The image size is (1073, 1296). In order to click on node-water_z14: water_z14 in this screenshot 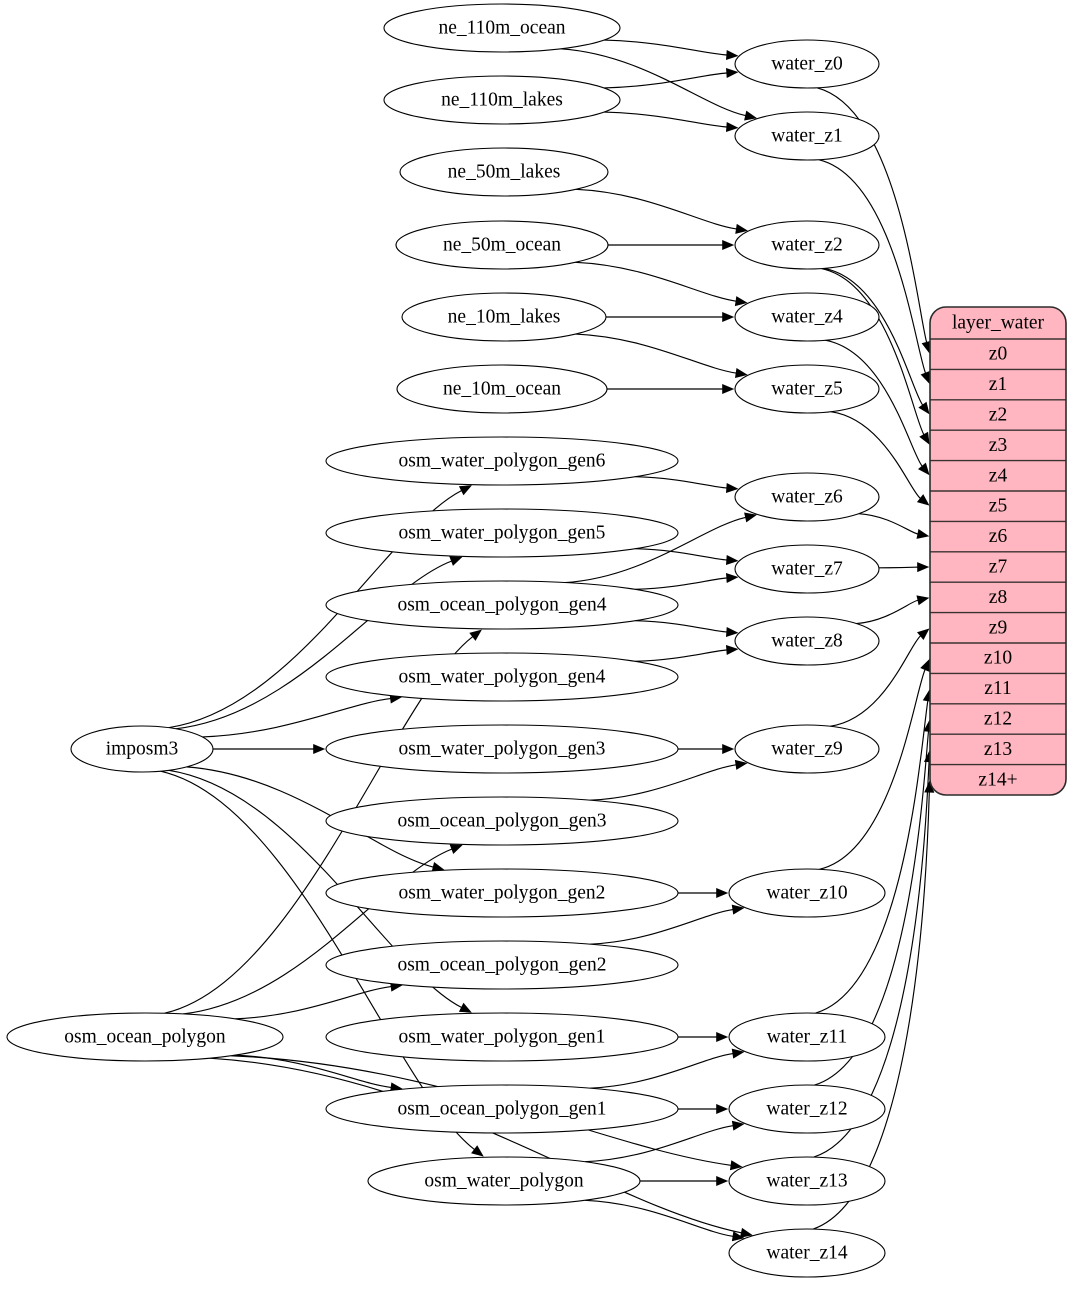, I will do `click(807, 1253)`.